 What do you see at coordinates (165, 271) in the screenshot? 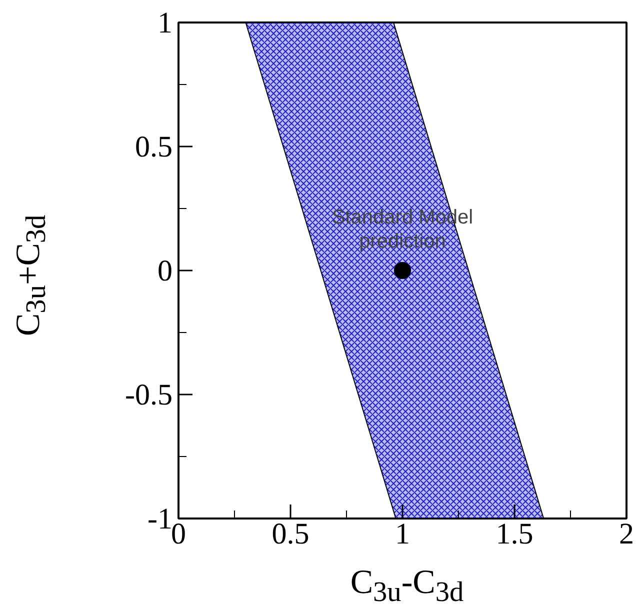
I see `y-tick-label: 0` at bounding box center [165, 271].